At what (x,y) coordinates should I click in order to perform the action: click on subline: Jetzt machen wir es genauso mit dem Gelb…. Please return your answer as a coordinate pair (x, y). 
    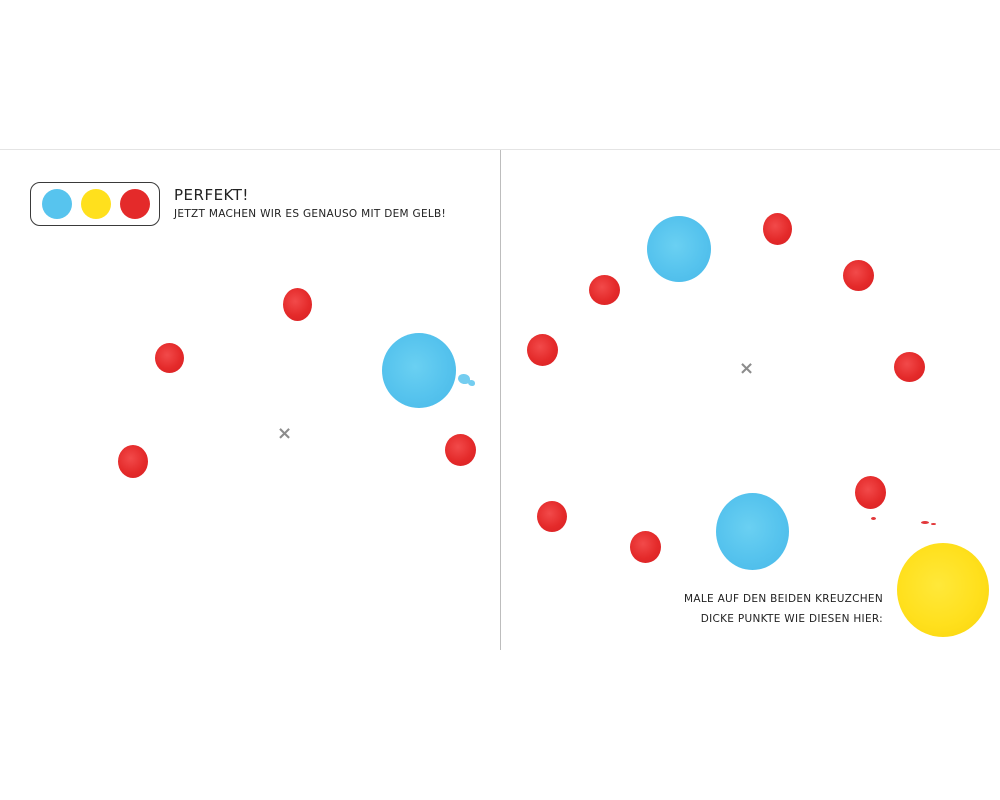
    Looking at the image, I should click on (310, 214).